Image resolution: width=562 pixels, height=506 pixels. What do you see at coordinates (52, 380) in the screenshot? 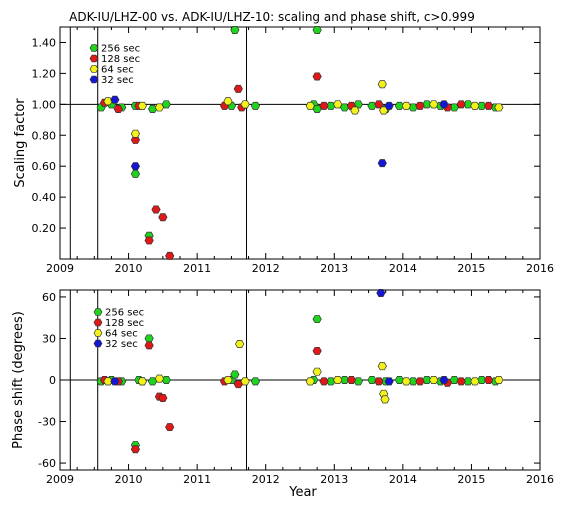
I see `phase-y-tick-label: 0` at bounding box center [52, 380].